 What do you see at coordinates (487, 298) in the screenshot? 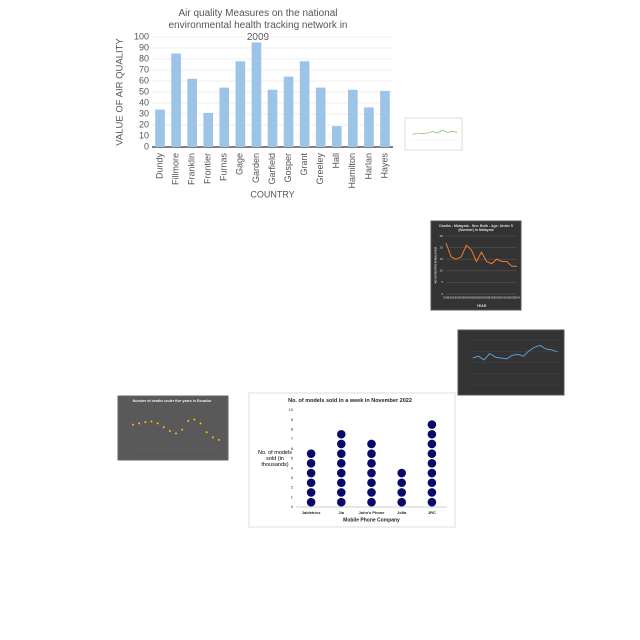
I see `x-tick-label: 1998` at bounding box center [487, 298].